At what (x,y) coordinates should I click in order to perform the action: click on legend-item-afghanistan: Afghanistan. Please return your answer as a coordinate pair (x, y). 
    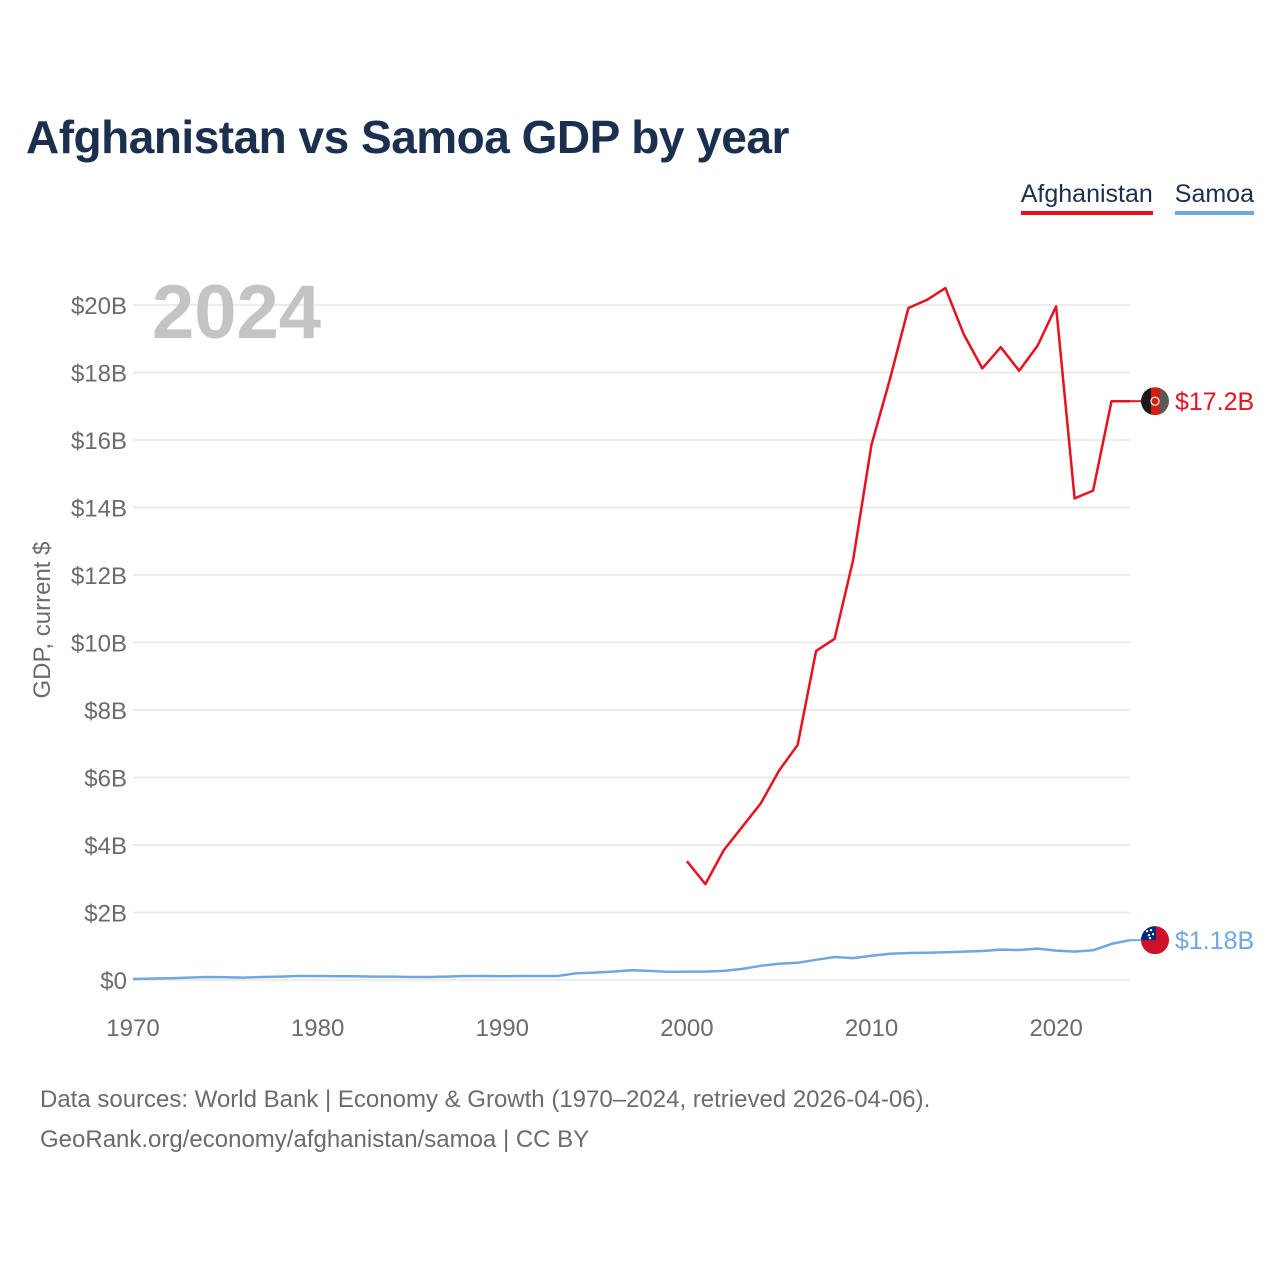
    Looking at the image, I should click on (1086, 197).